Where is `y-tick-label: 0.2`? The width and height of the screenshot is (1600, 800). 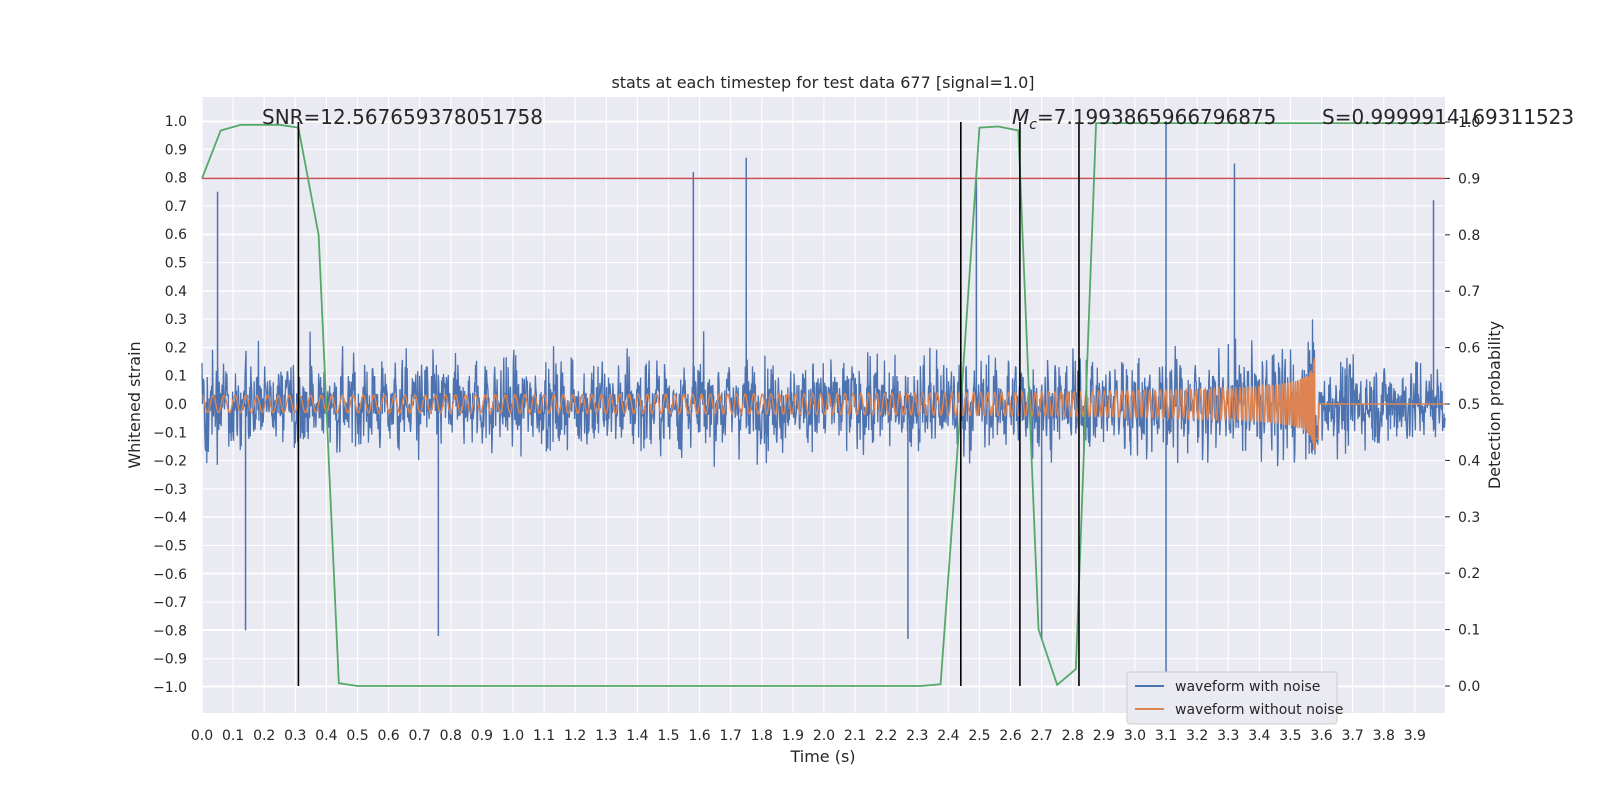
y-tick-label: 0.2 is located at coordinates (176, 348).